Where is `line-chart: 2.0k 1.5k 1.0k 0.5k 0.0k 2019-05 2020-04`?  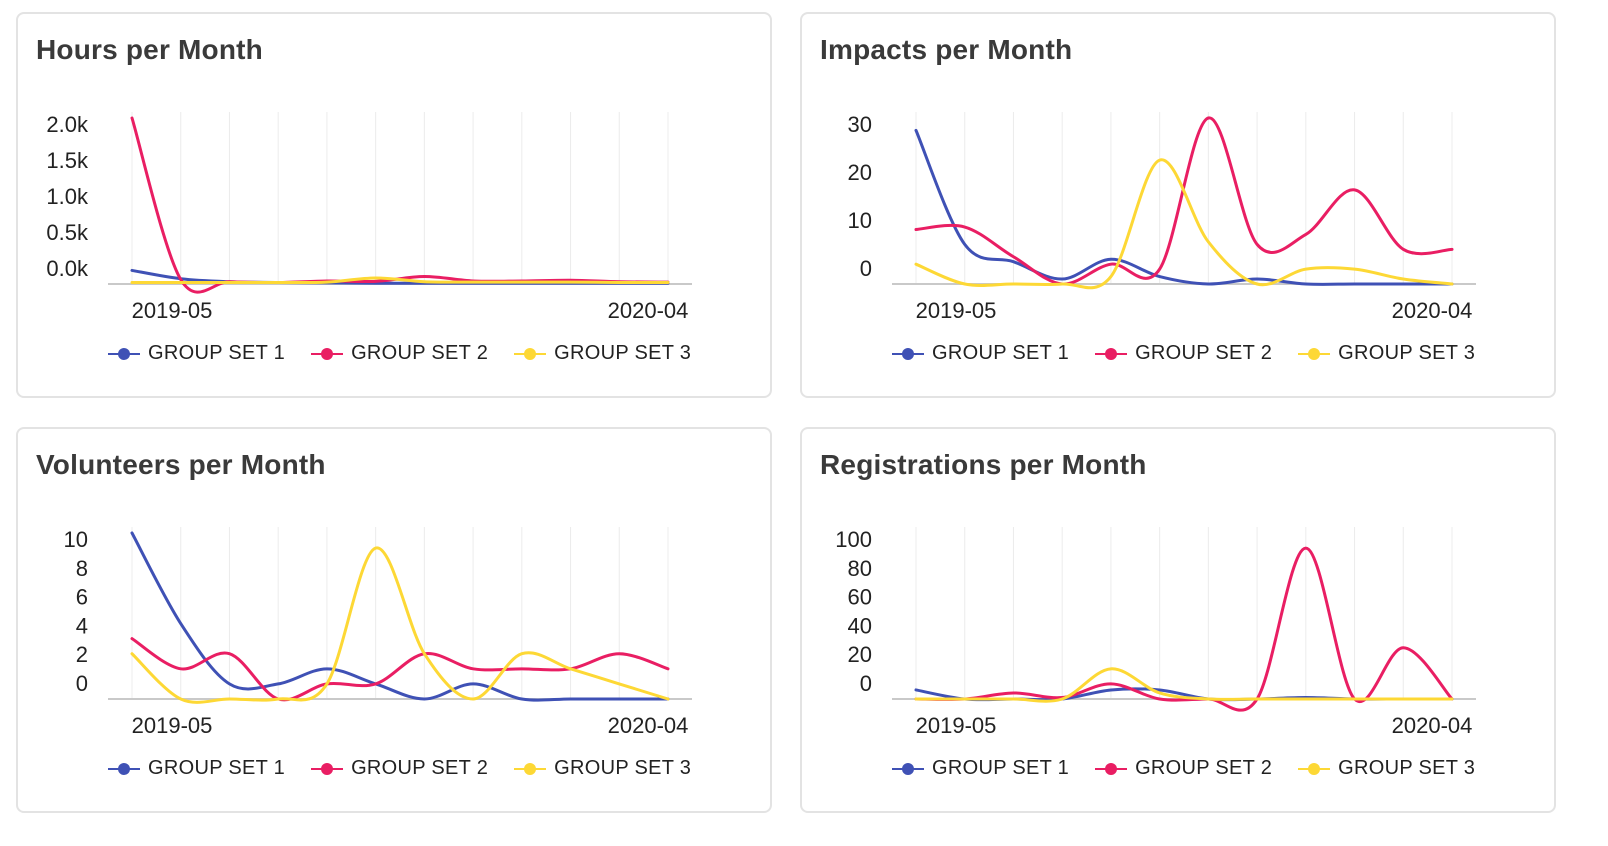 line-chart: 2.0k 1.5k 1.0k 0.5k 0.0k 2019-05 2020-04 is located at coordinates (369, 217).